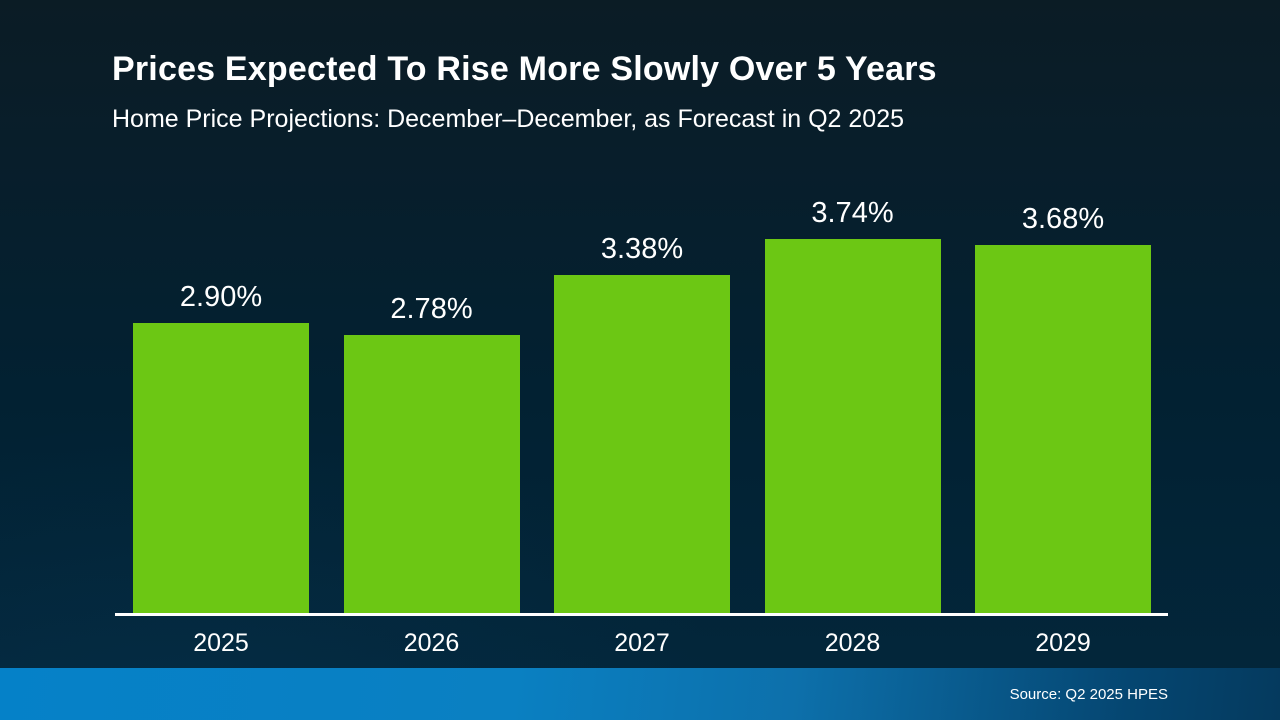 The image size is (1280, 720). I want to click on x-axis-labels: 2025 2026 2027 2028 2029, so click(642, 643).